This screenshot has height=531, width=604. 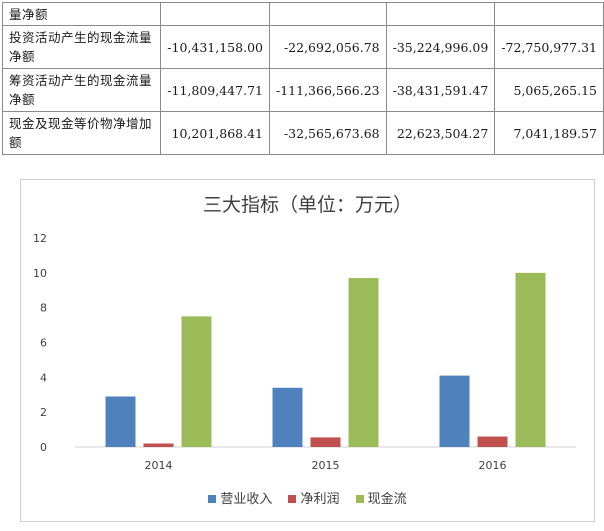 What do you see at coordinates (81, 133) in the screenshot?
I see `row-label: 现金及现金等价物净增加额` at bounding box center [81, 133].